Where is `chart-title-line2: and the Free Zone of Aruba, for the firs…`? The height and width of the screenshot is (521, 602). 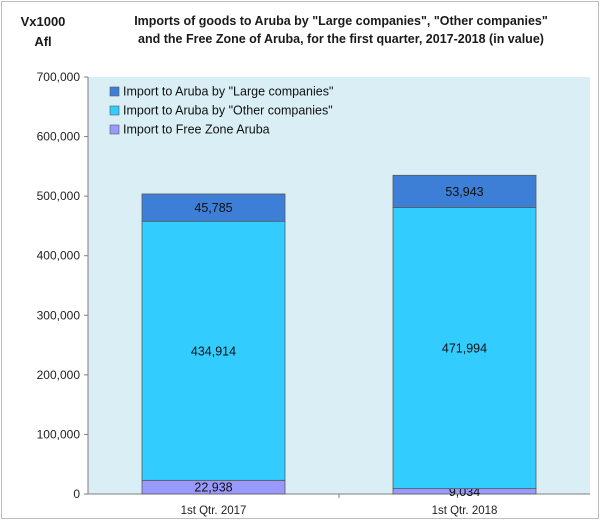
chart-title-line2: and the Free Zone of Aruba, for the firs… is located at coordinates (341, 39).